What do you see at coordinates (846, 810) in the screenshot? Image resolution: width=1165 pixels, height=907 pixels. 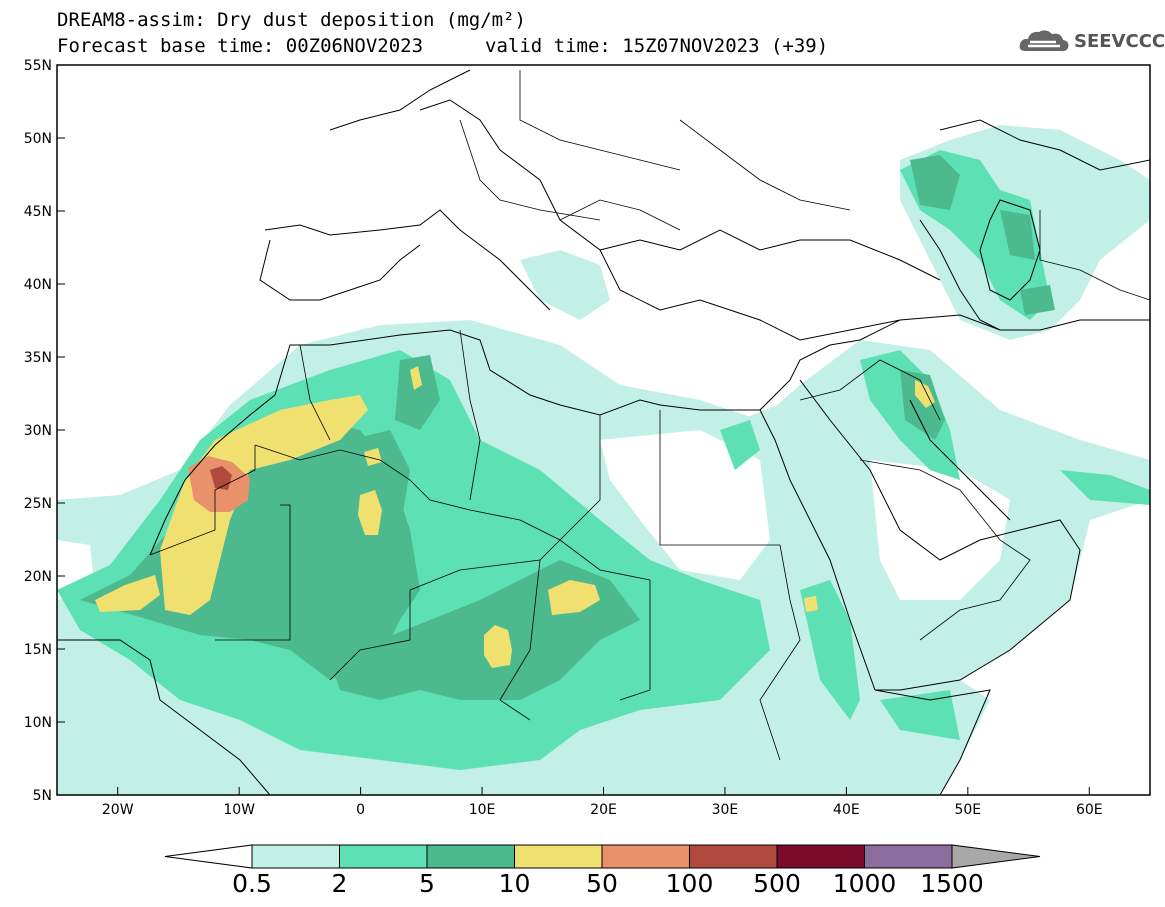 I see `x-tick-label: 40E` at bounding box center [846, 810].